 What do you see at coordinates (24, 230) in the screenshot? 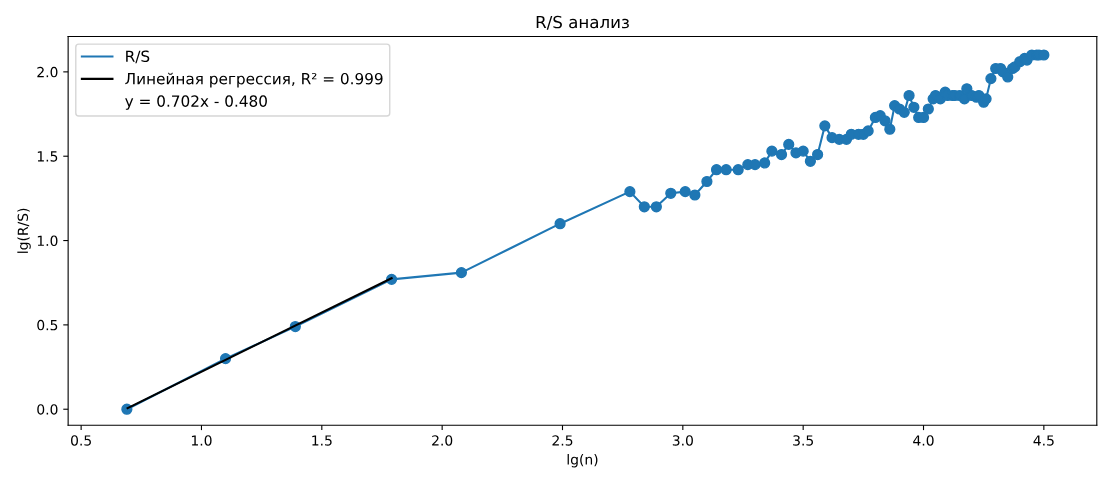
I see `y-axis-title: lg(R/S)` at bounding box center [24, 230].